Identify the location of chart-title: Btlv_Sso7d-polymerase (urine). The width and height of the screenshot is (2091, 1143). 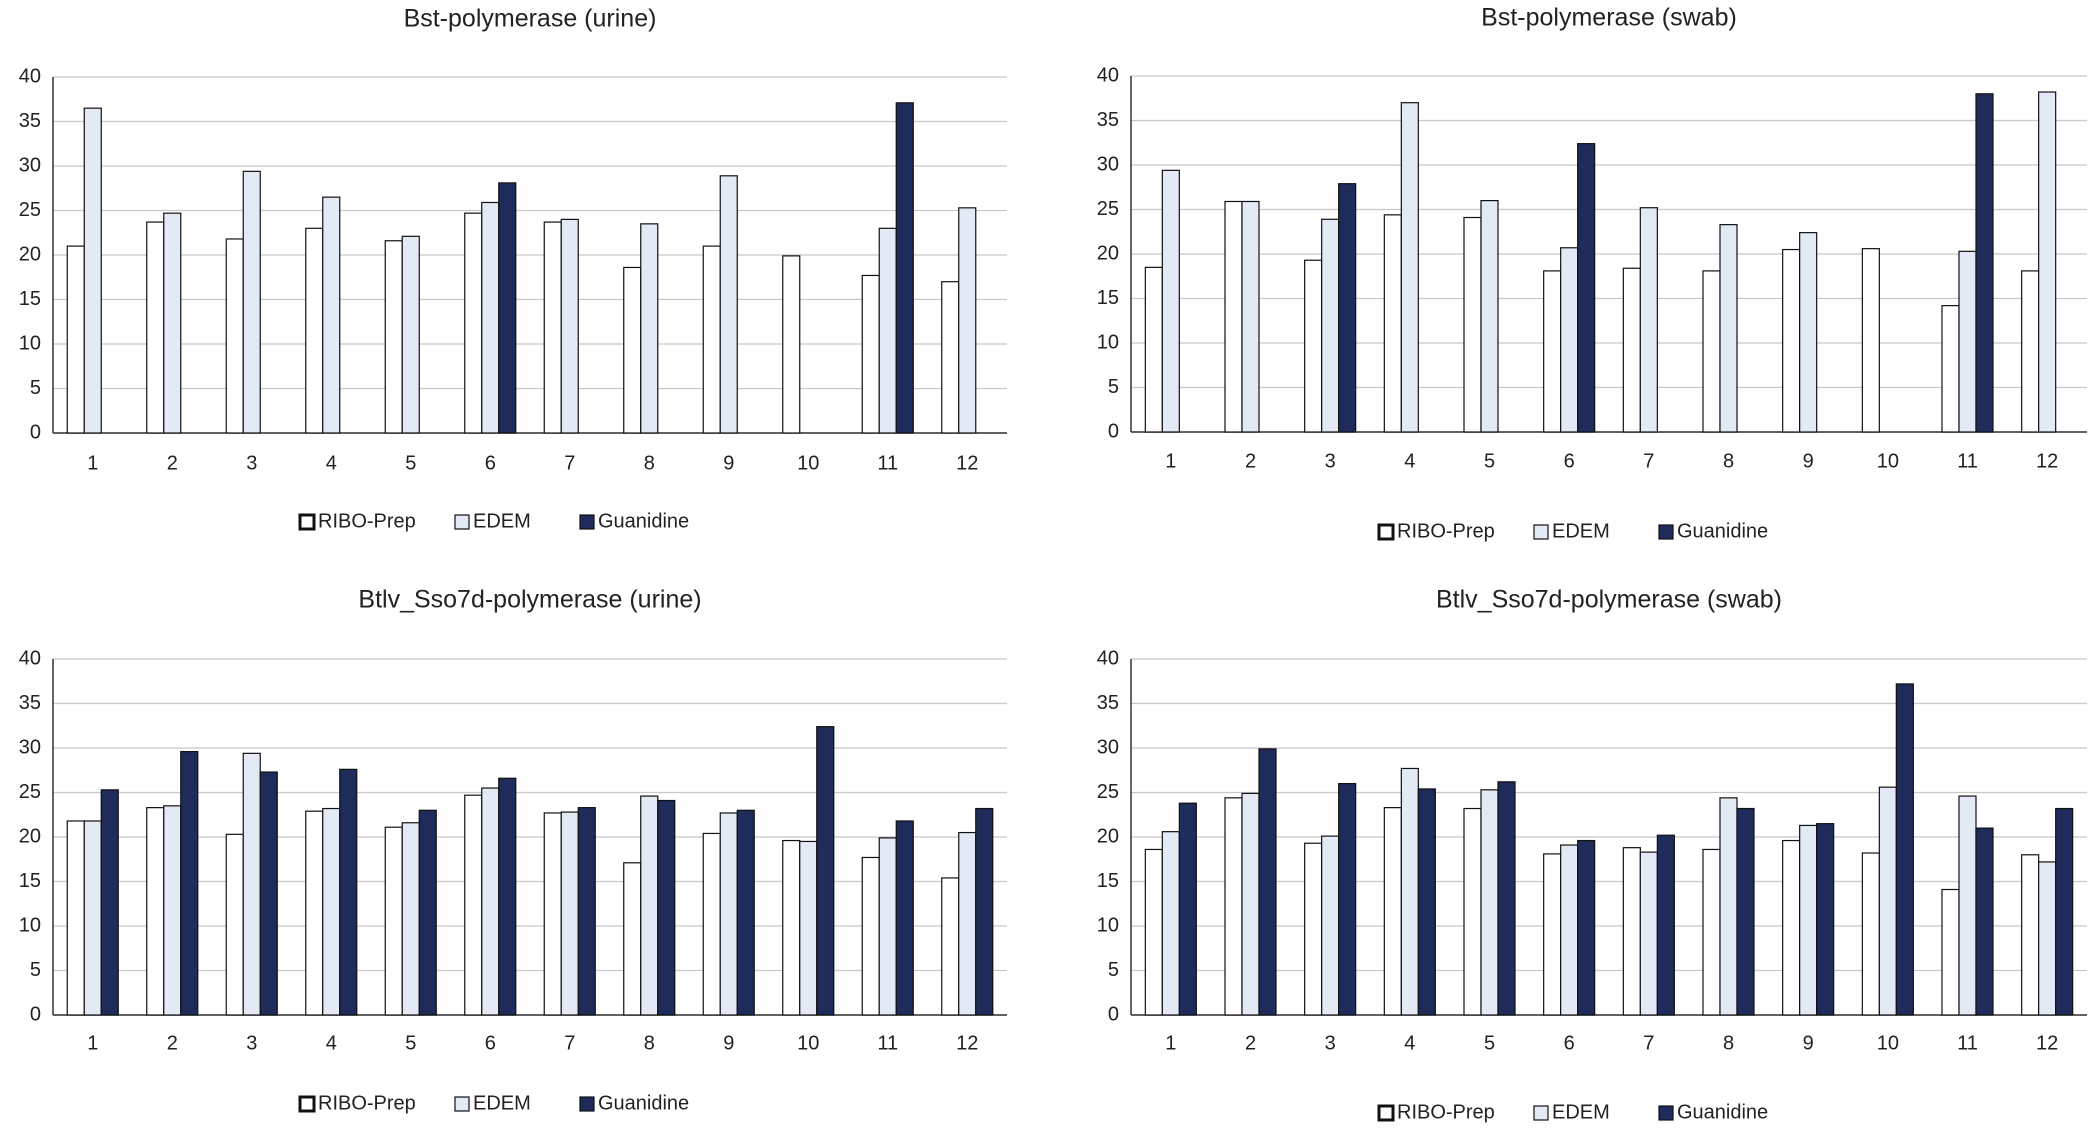
(529, 600).